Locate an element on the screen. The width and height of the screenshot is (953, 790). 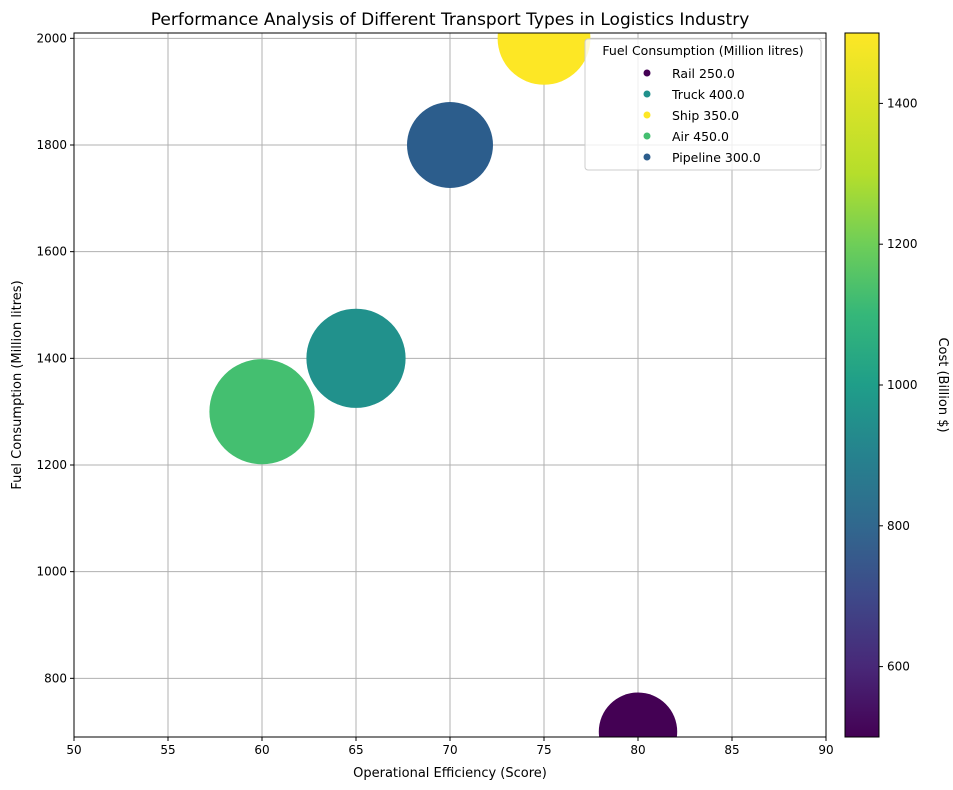
y-tick-label: 1200 is located at coordinates (51, 465).